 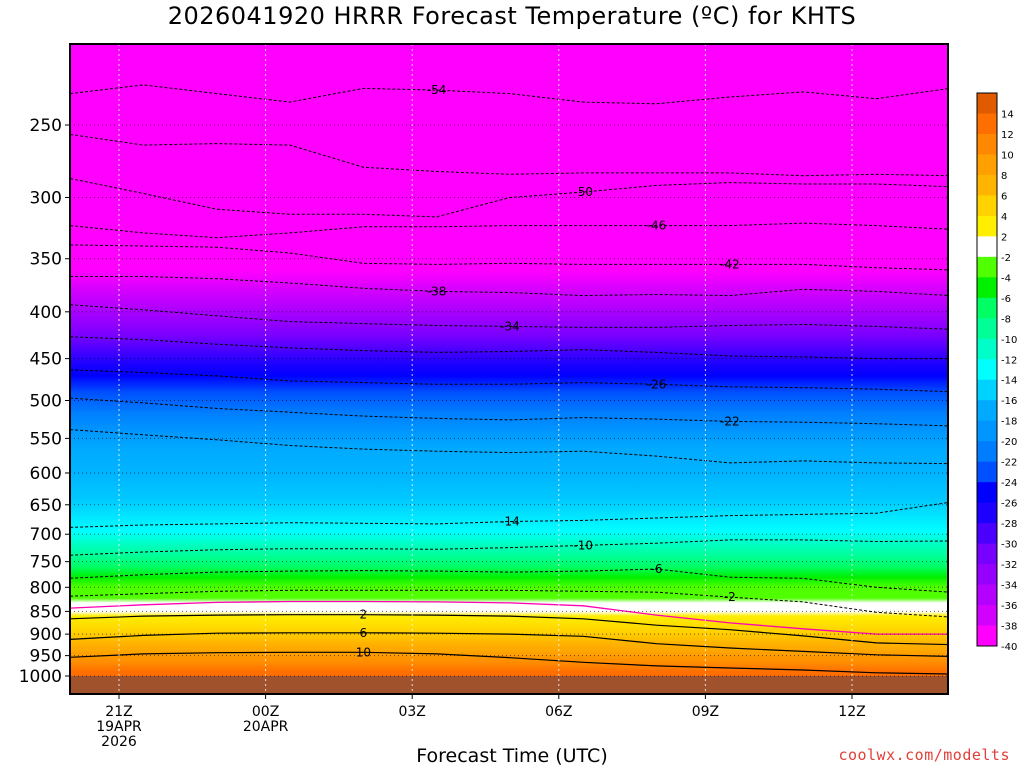 What do you see at coordinates (46, 260) in the screenshot?
I see `ytick-label-350: 350` at bounding box center [46, 260].